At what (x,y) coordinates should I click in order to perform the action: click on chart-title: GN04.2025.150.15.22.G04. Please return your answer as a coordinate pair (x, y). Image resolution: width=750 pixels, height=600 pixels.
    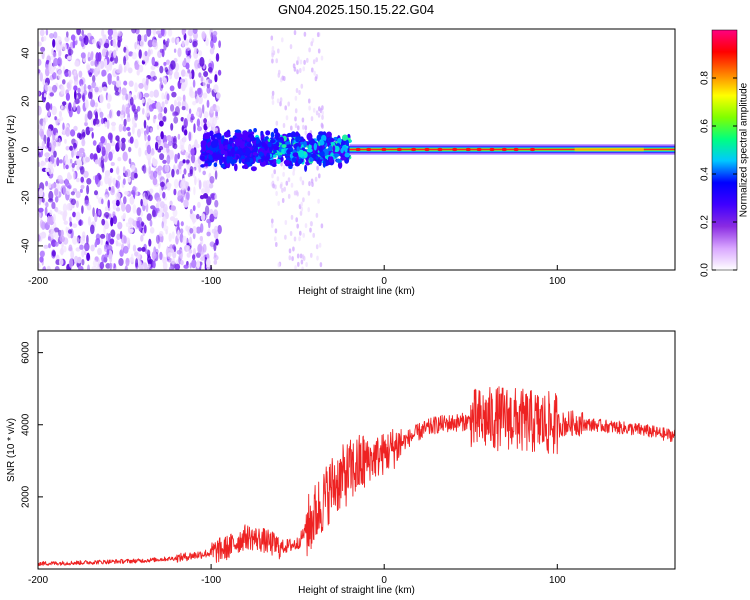
    Looking at the image, I should click on (356, 9).